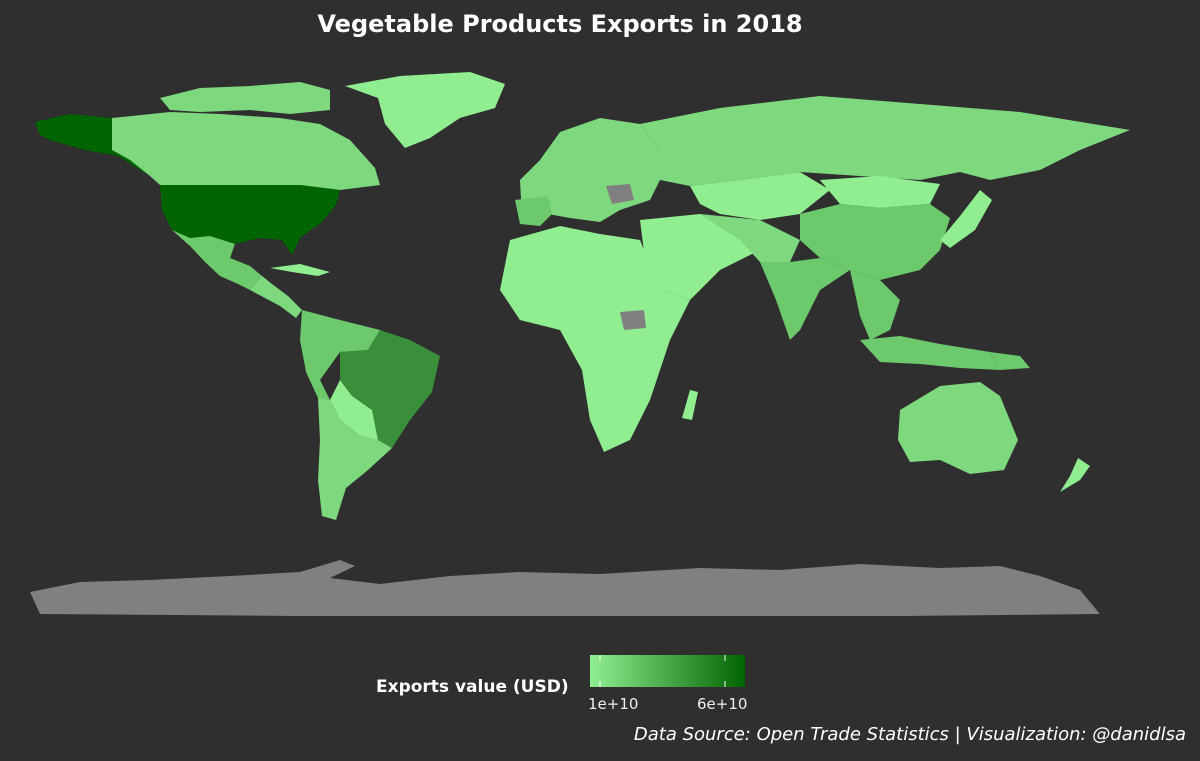  What do you see at coordinates (690, 405) in the screenshot?
I see `region-madagascar` at bounding box center [690, 405].